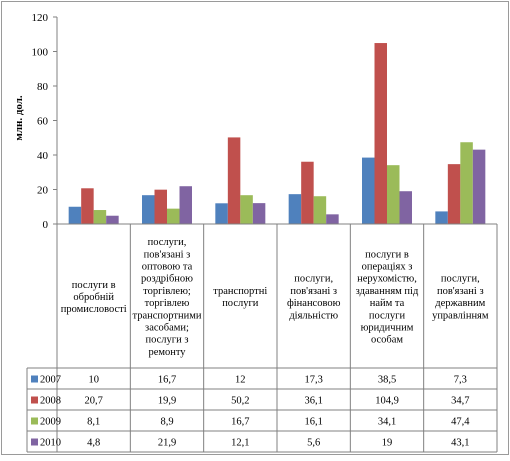 This screenshot has width=510, height=461. I want to click on y-tick-label: 80, so click(43, 87).